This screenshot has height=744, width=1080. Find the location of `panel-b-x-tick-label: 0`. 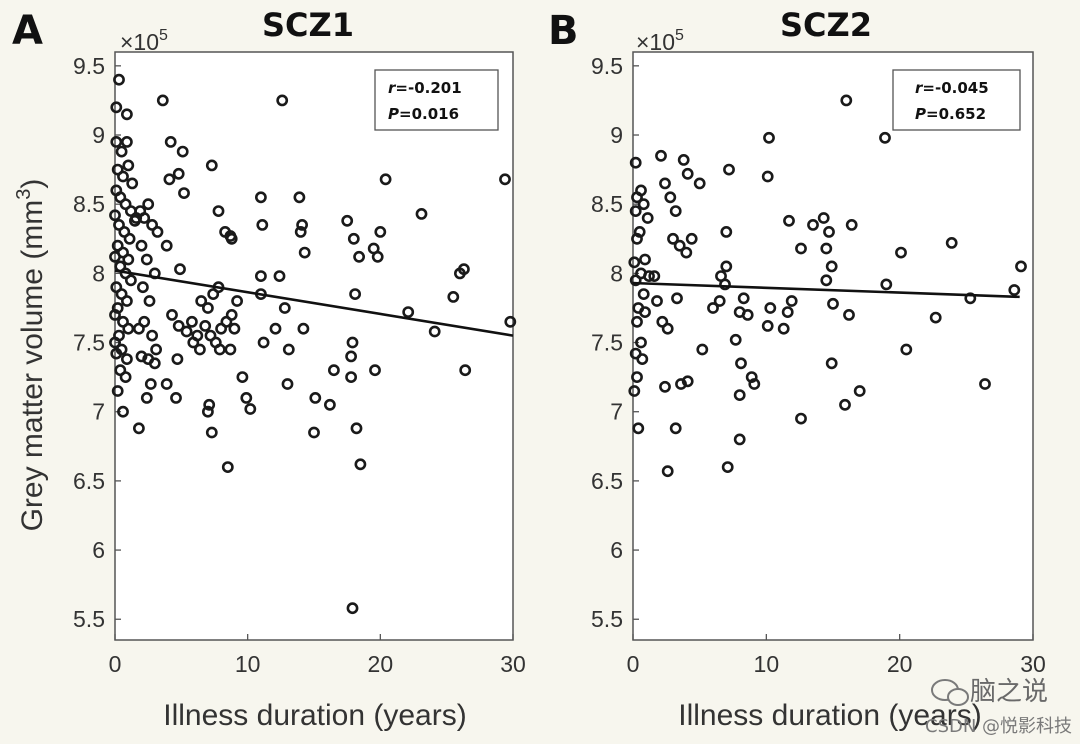

panel-b-x-tick-label: 0 is located at coordinates (633, 664).